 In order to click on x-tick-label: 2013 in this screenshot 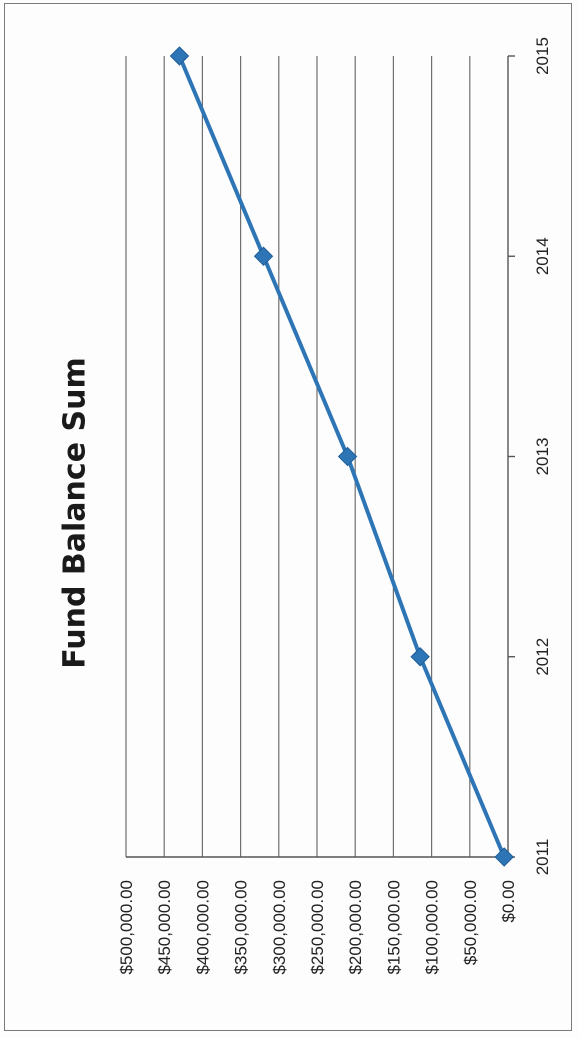, I will do `click(542, 457)`.